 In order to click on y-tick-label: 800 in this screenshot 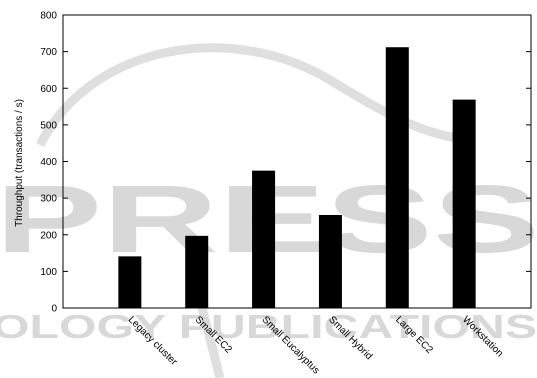, I will do `click(48, 16)`.